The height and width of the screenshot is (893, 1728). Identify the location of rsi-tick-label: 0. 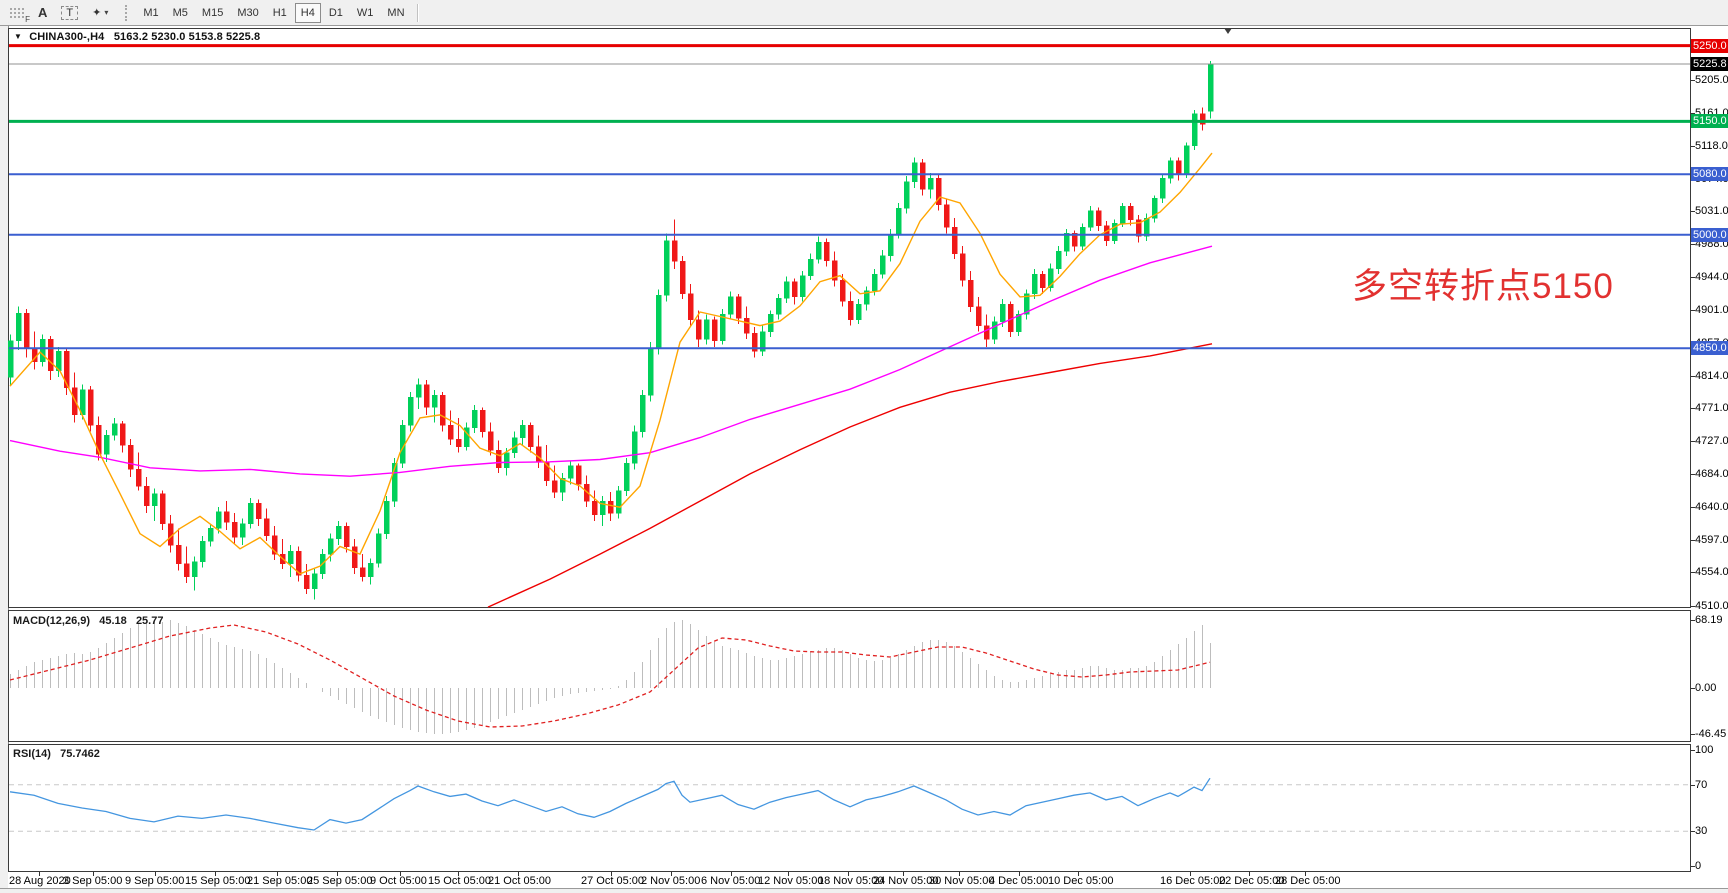
(1698, 866).